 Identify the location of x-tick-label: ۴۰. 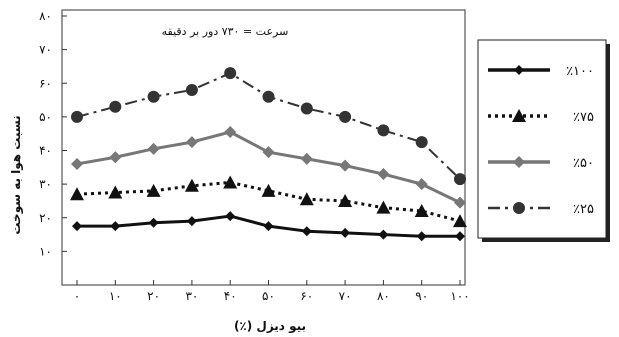
(230, 296).